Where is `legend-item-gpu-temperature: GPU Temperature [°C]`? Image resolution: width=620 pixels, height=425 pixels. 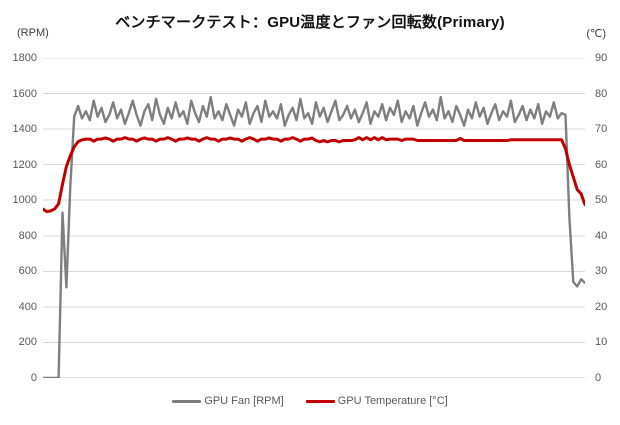 legend-item-gpu-temperature: GPU Temperature [°C] is located at coordinates (376, 401).